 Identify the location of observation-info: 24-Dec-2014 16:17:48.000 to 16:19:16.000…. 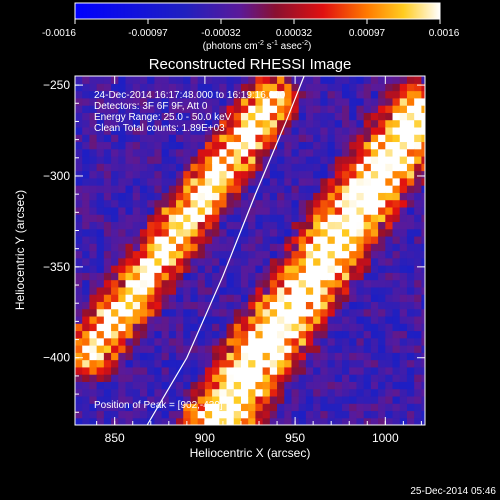
(190, 112).